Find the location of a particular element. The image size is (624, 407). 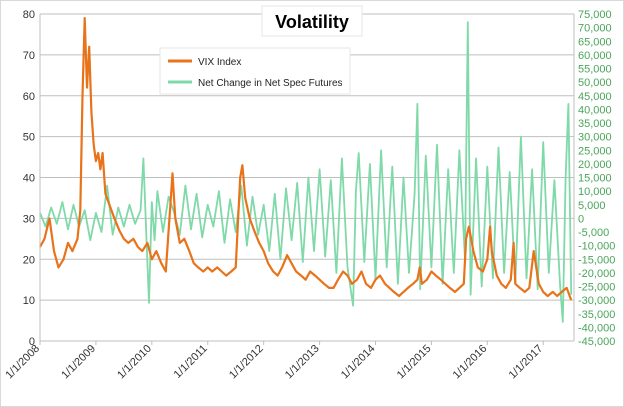

right-tick-label: -10,000 is located at coordinates (596, 247).